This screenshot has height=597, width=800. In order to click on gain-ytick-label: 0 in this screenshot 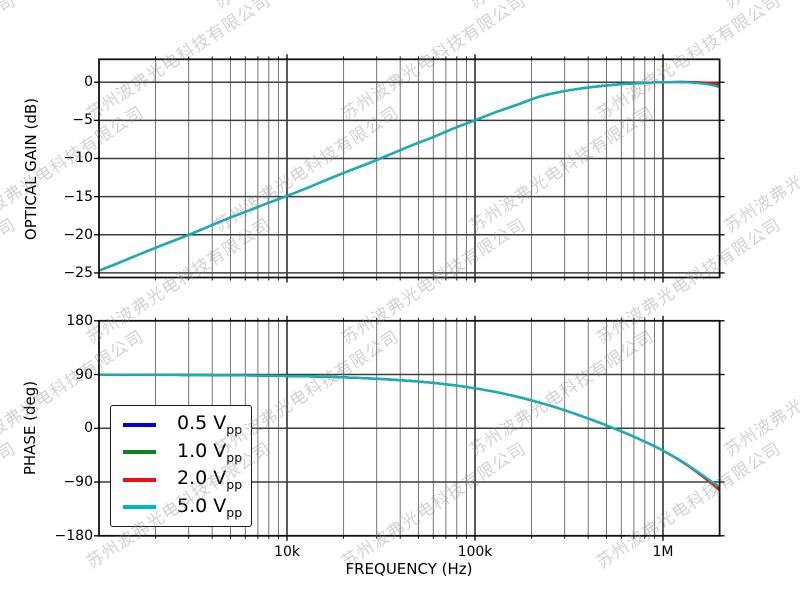, I will do `click(88, 82)`.